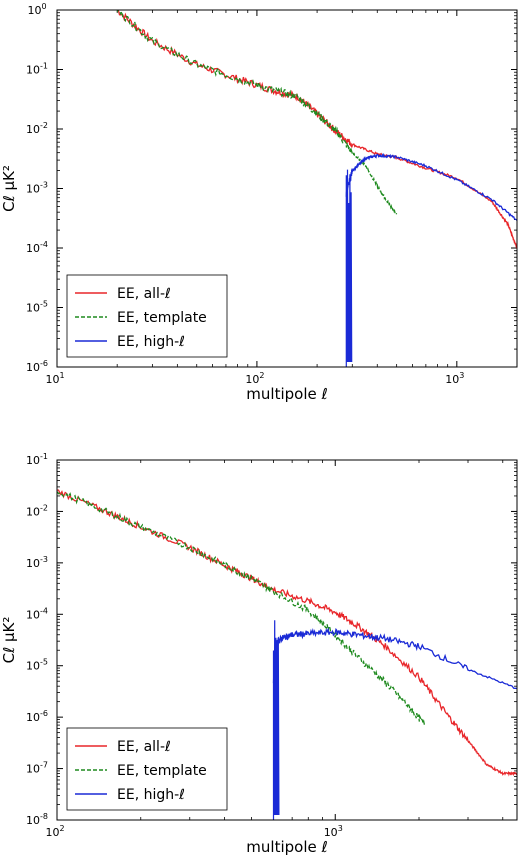  What do you see at coordinates (44, 765) in the screenshot?
I see `y-tick-exponent: -7` at bounding box center [44, 765].